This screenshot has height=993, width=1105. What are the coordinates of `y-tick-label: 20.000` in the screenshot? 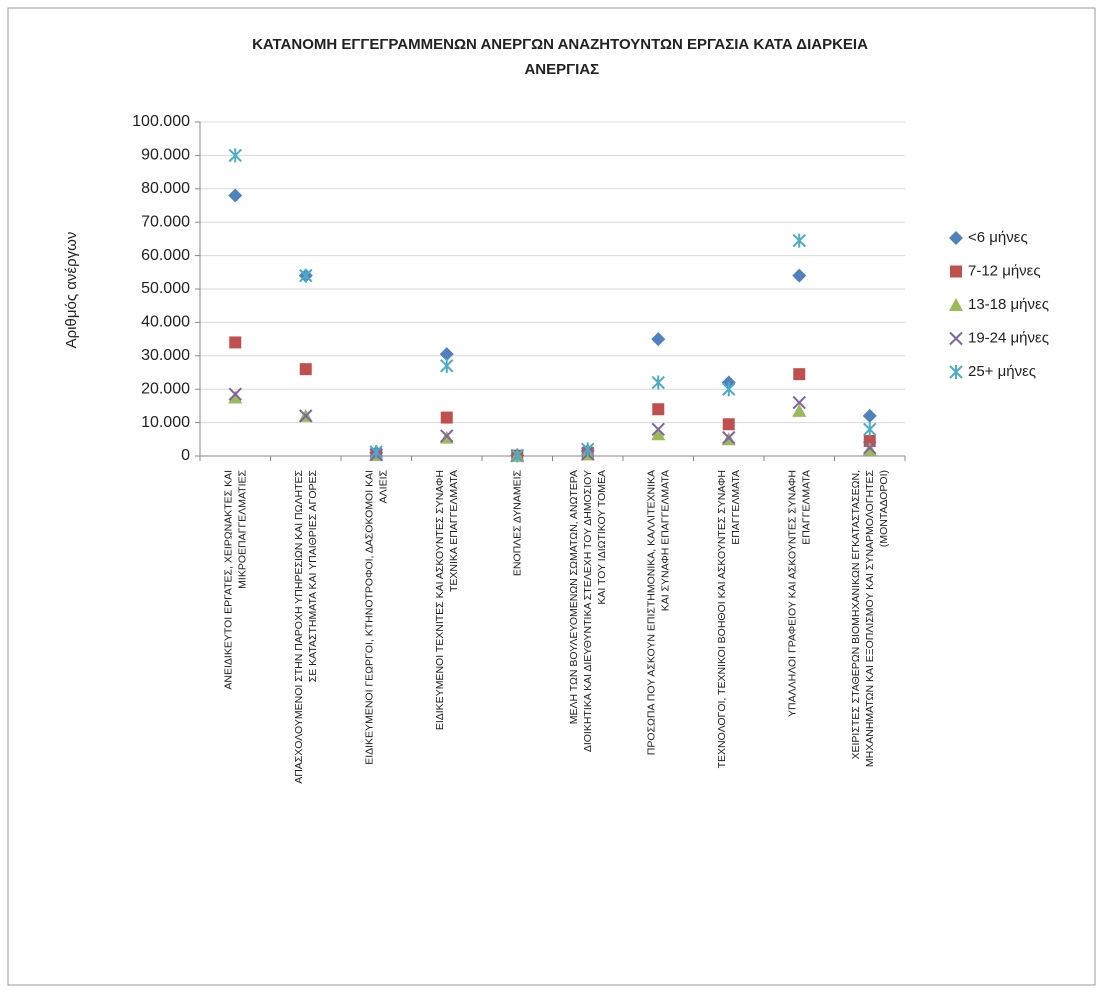 It's located at (165, 388).